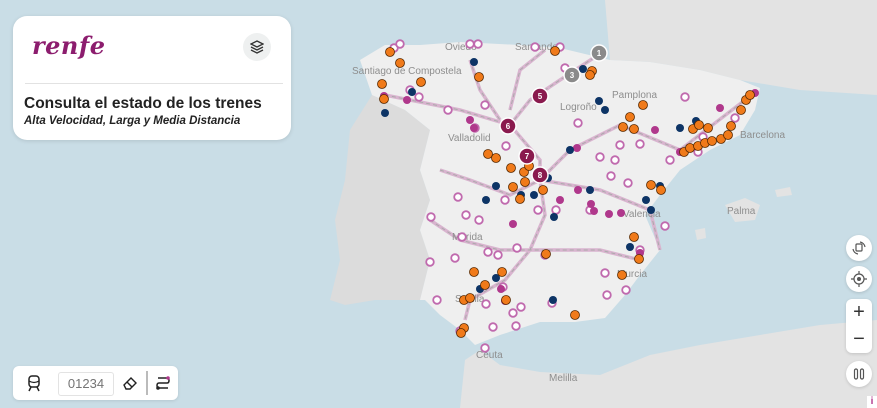 Image resolution: width=877 pixels, height=408 pixels. I want to click on cluster-8: 8, so click(540, 175).